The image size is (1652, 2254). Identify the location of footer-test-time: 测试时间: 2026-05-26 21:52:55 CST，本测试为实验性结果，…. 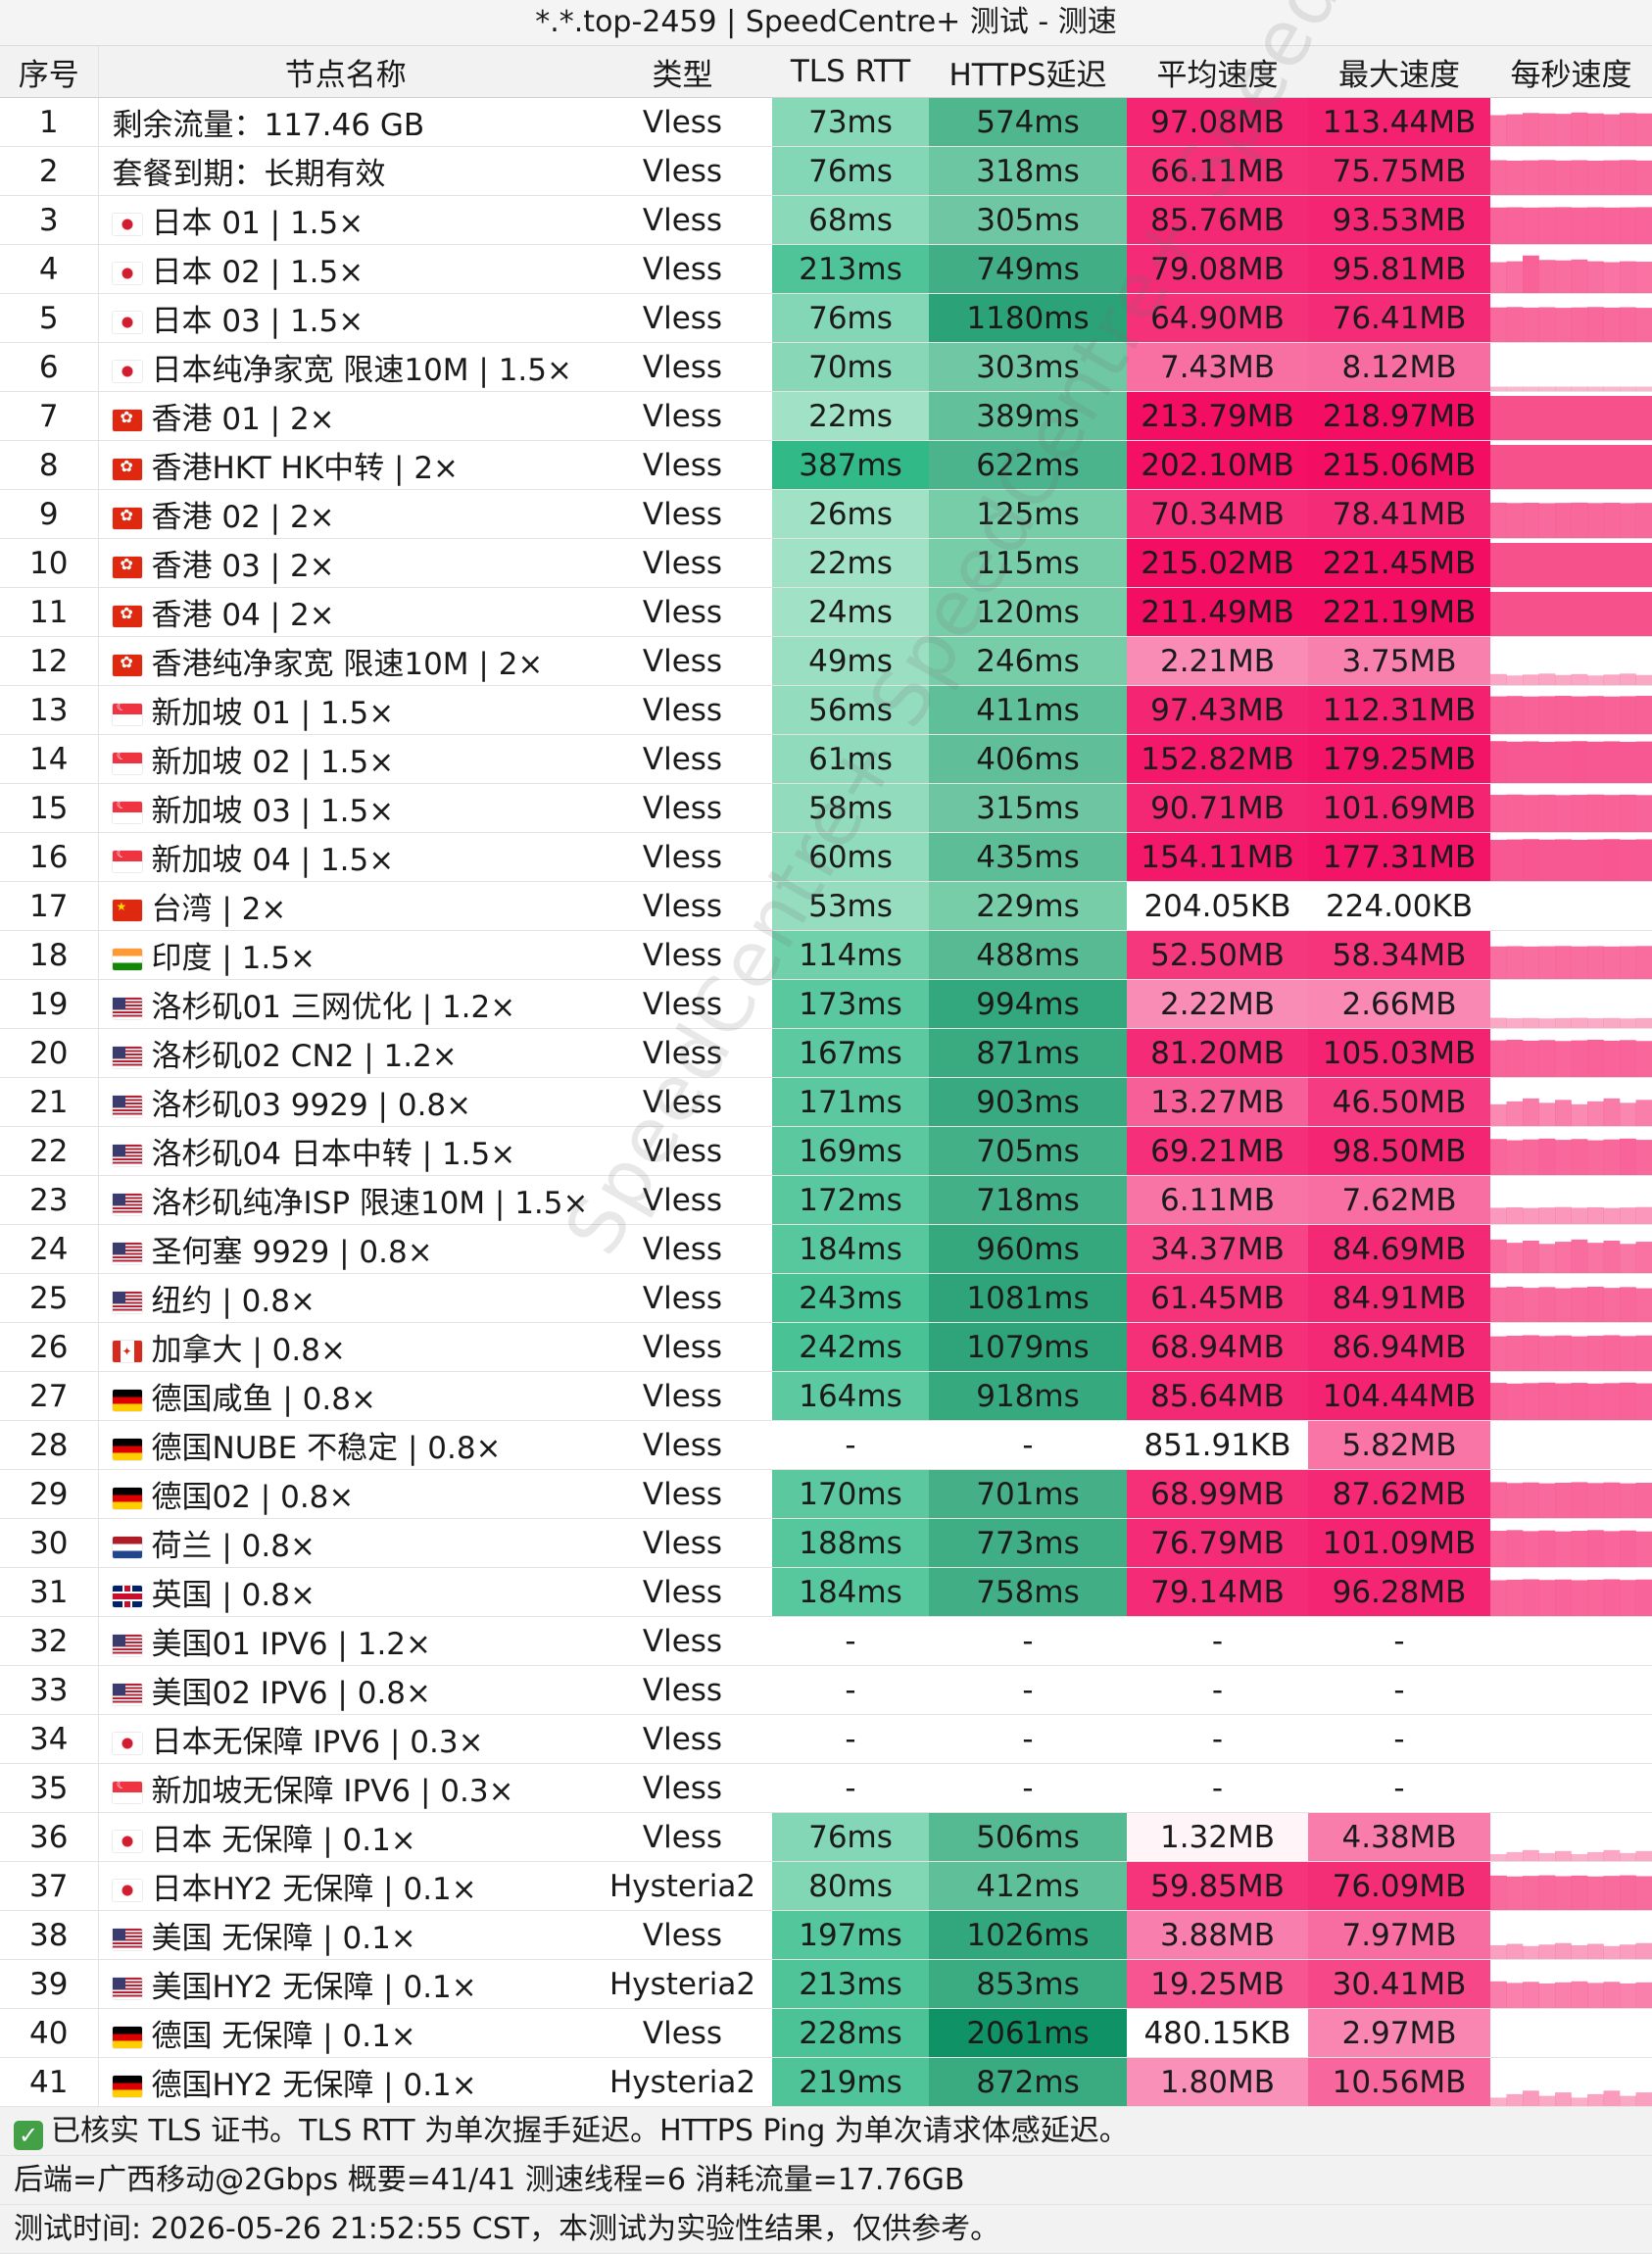
(826, 2229).